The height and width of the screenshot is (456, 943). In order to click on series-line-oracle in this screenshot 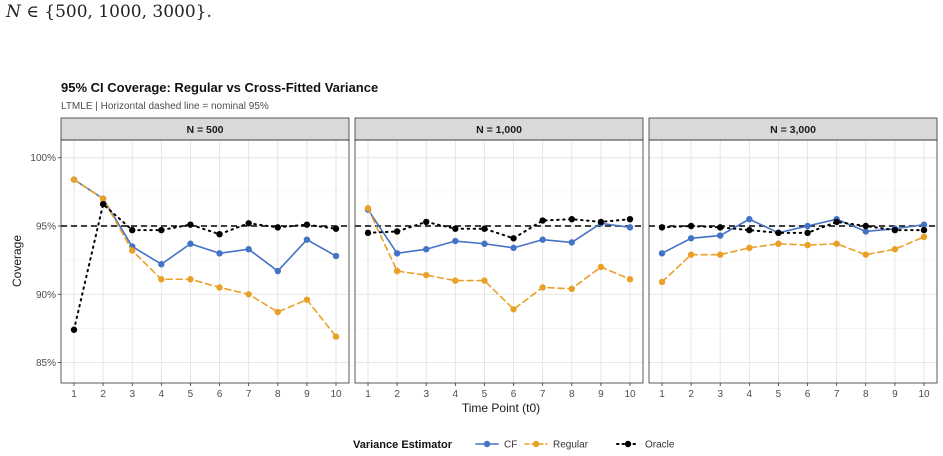, I will do `click(205, 266)`.